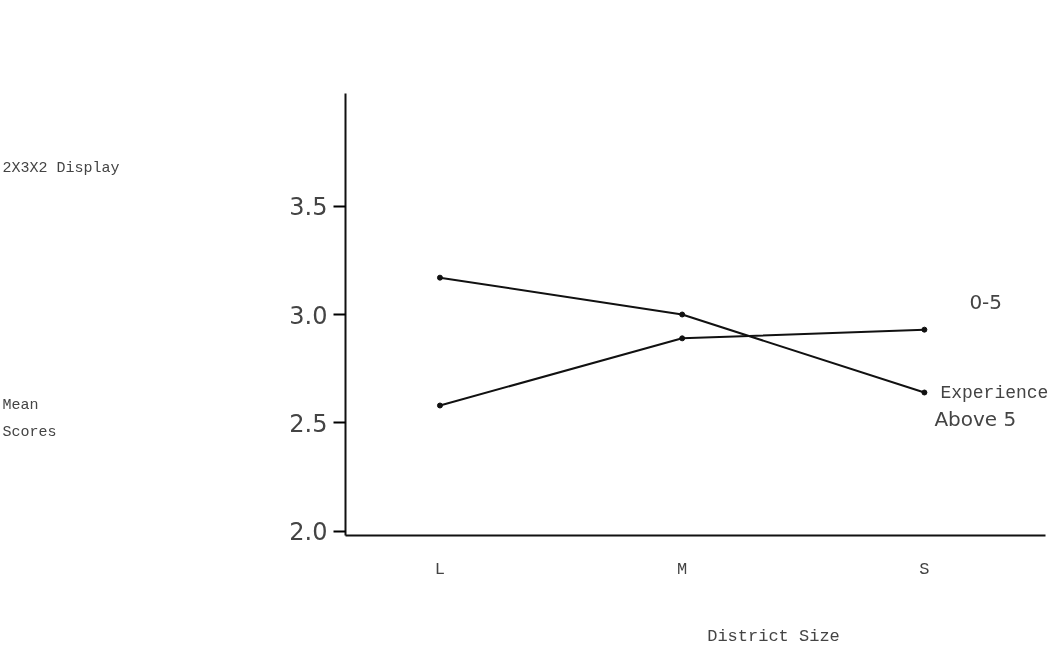 The height and width of the screenshot is (663, 1062). What do you see at coordinates (924, 569) in the screenshot?
I see `x-tick-label: S` at bounding box center [924, 569].